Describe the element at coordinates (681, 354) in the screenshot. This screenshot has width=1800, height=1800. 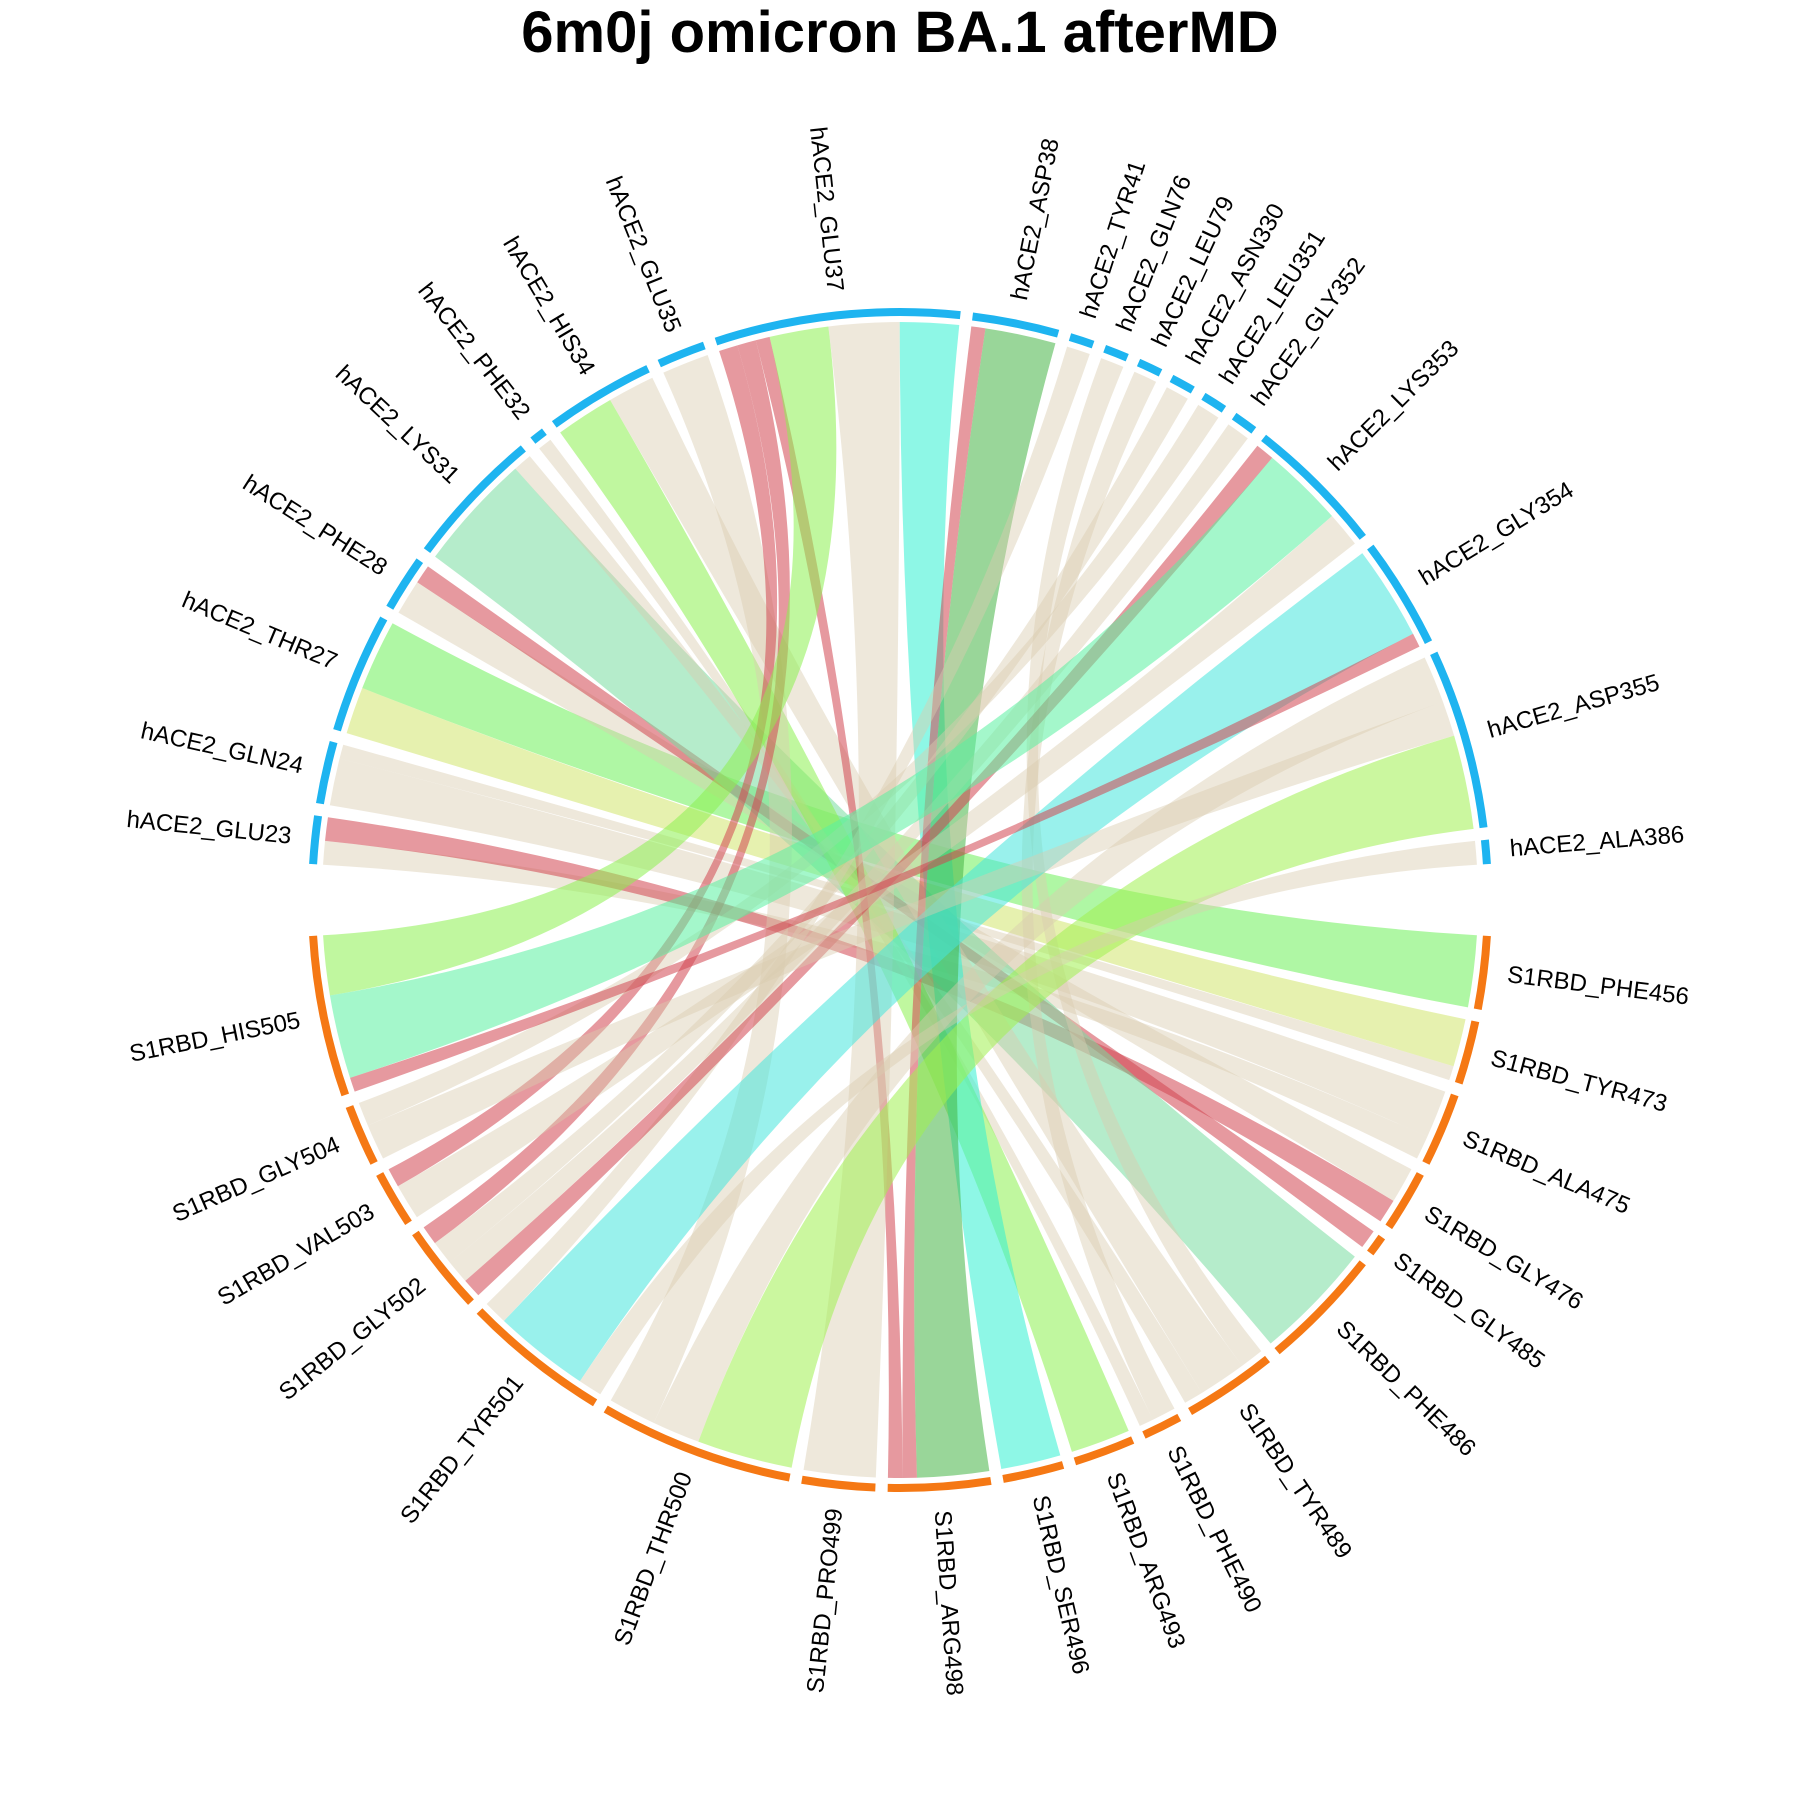
I see `sector-track-hace2-glu35` at that location.